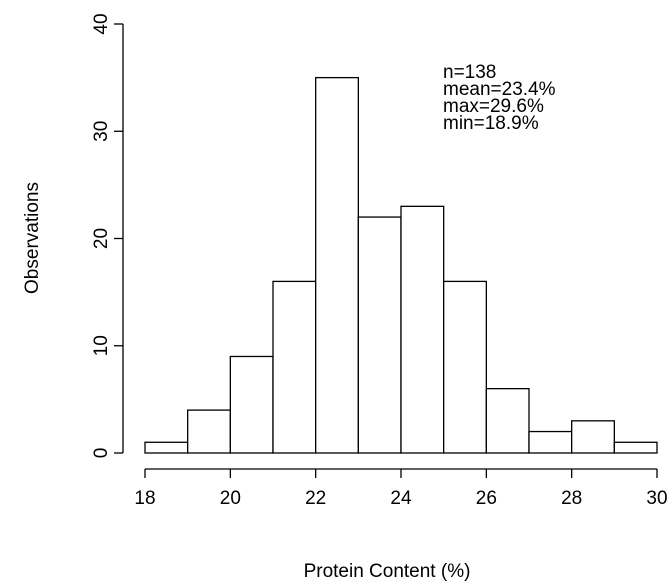  What do you see at coordinates (571, 498) in the screenshot?
I see `x-tick-label-5: 28` at bounding box center [571, 498].